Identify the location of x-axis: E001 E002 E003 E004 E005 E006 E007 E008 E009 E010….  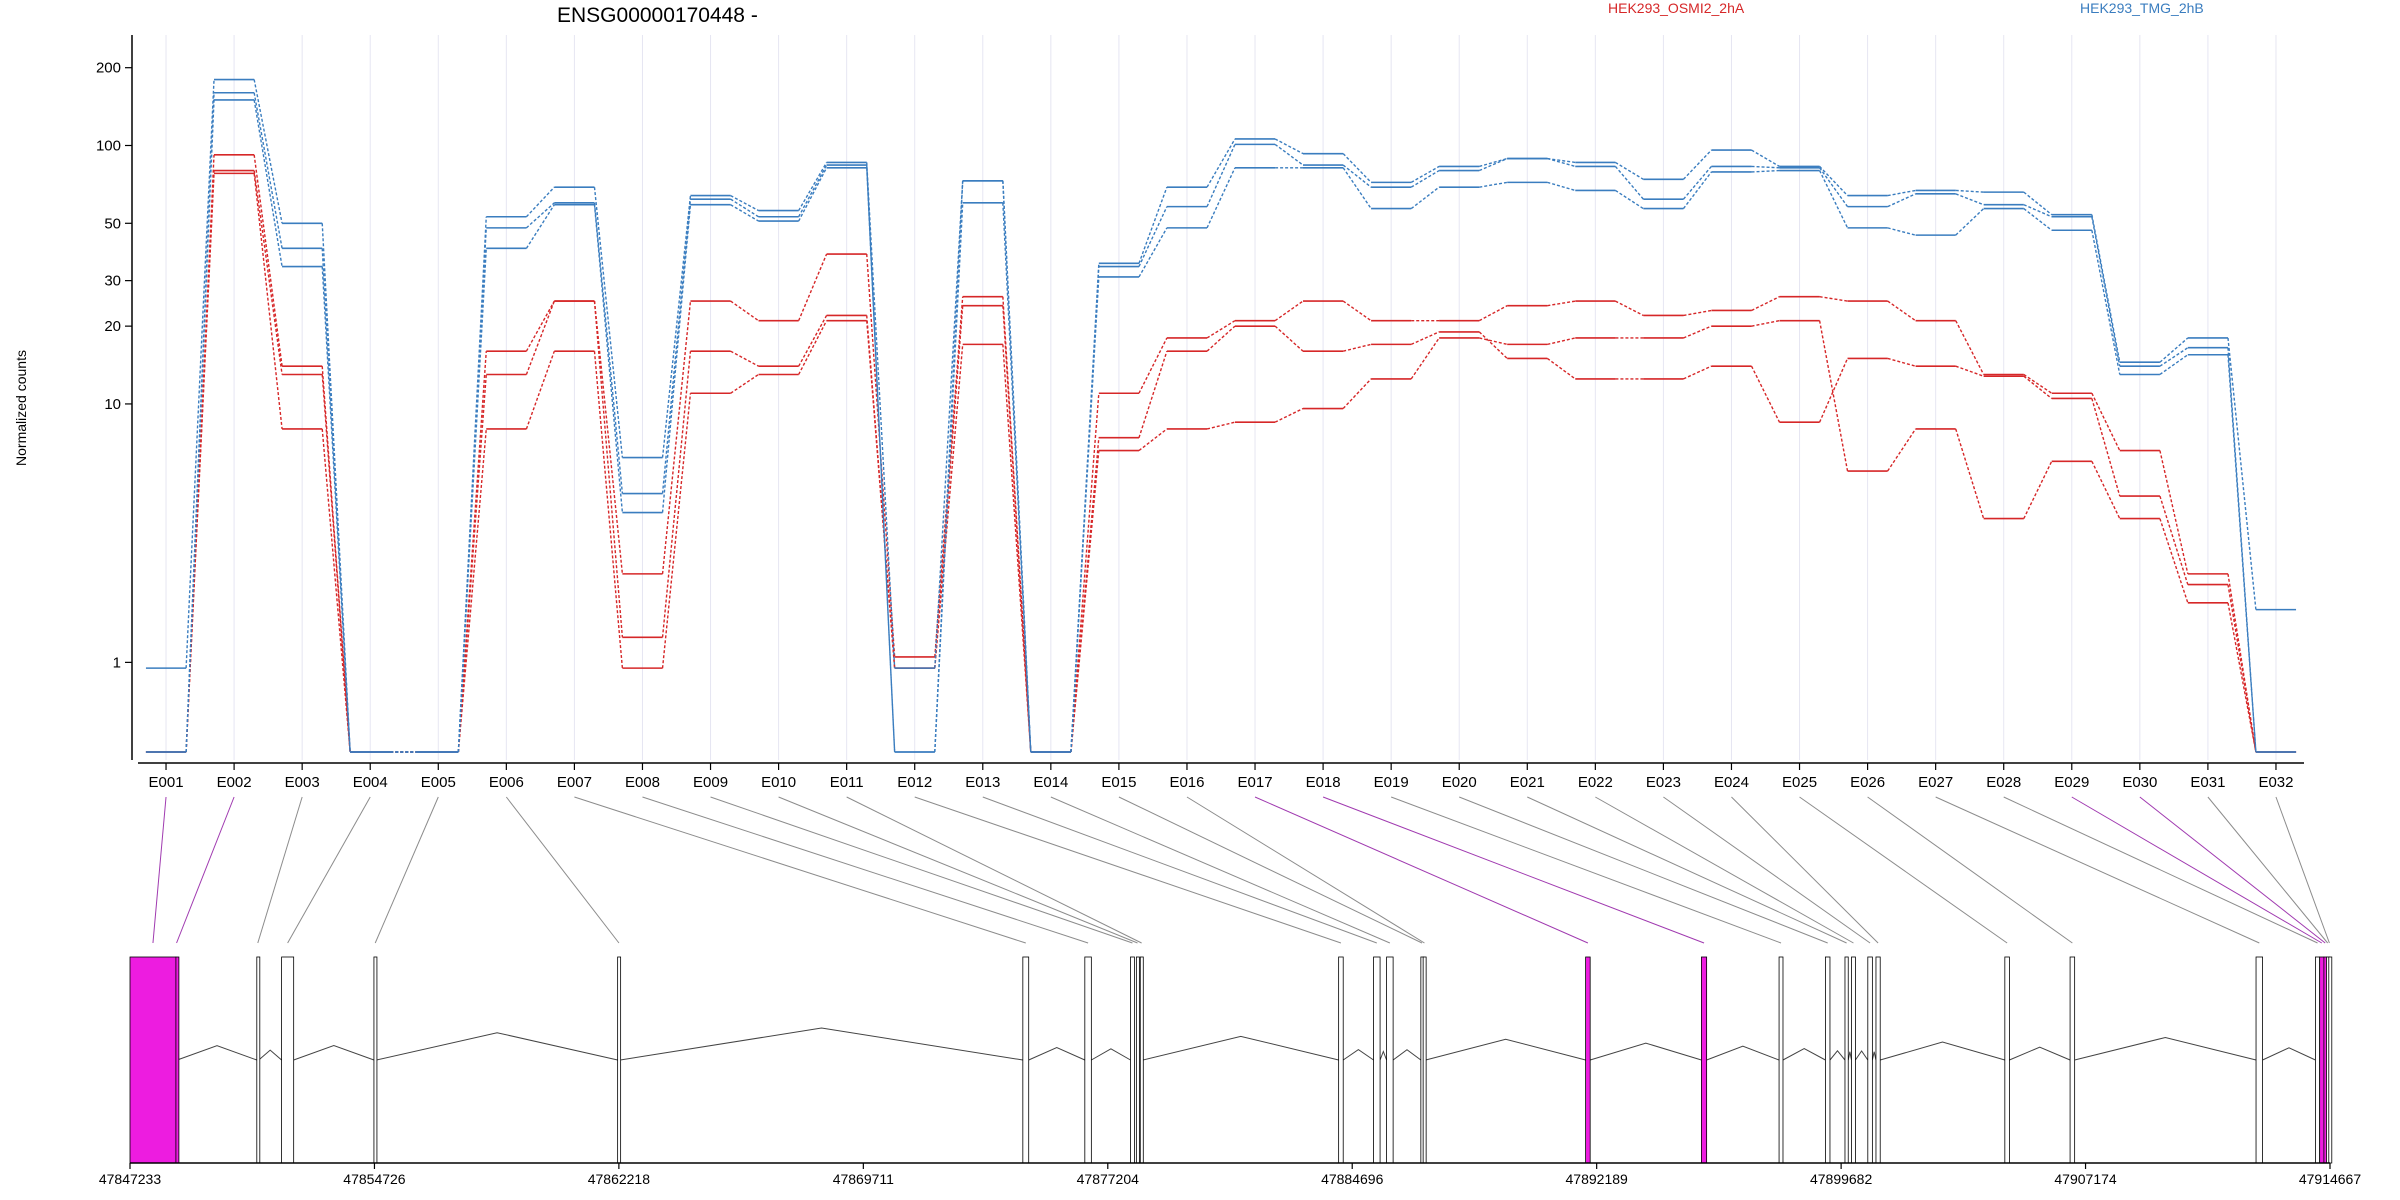
(1221, 776).